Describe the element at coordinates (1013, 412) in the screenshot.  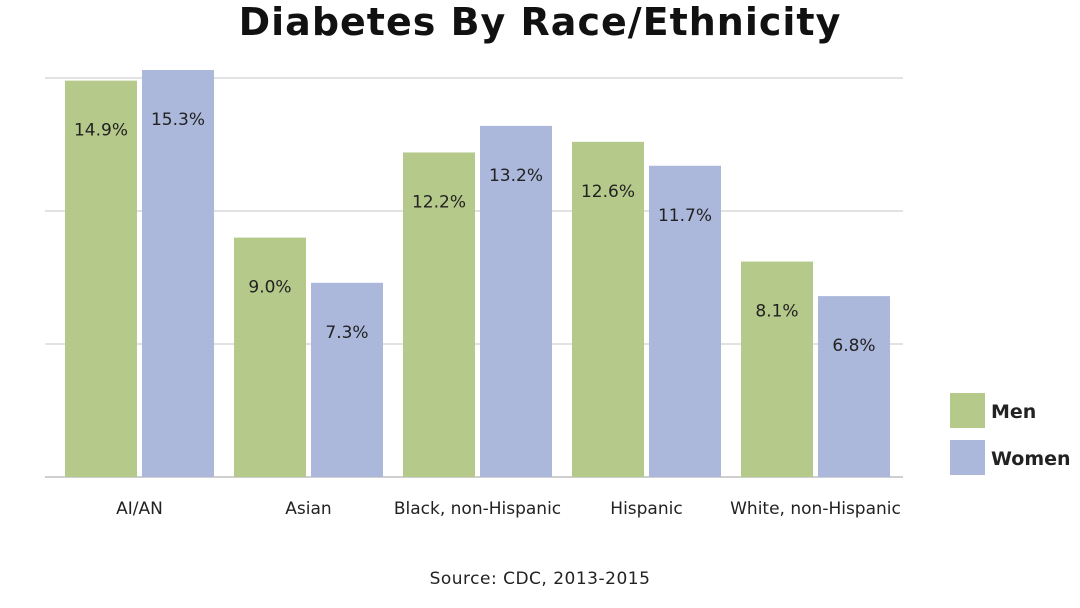
I see `legend-label-men: Men` at that location.